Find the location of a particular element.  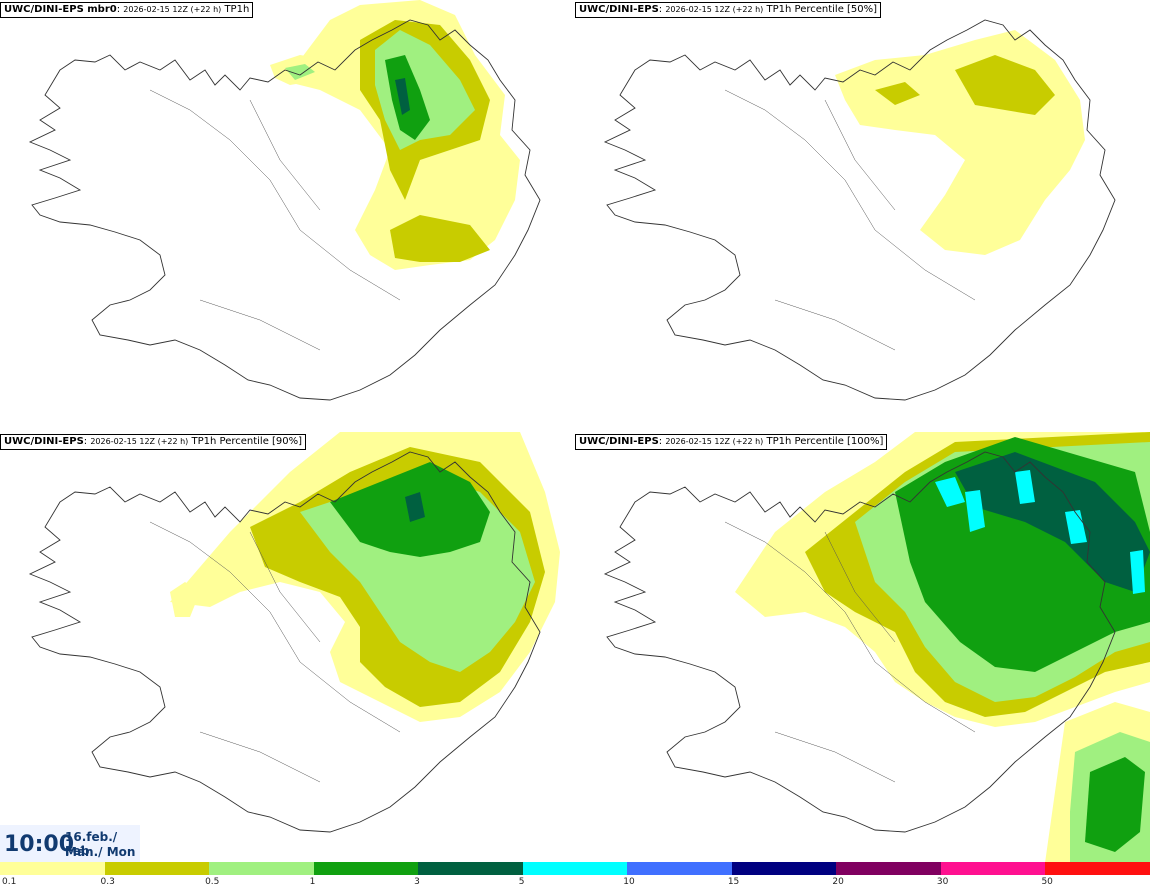

legend-tick-label: 15 is located at coordinates (733, 882).